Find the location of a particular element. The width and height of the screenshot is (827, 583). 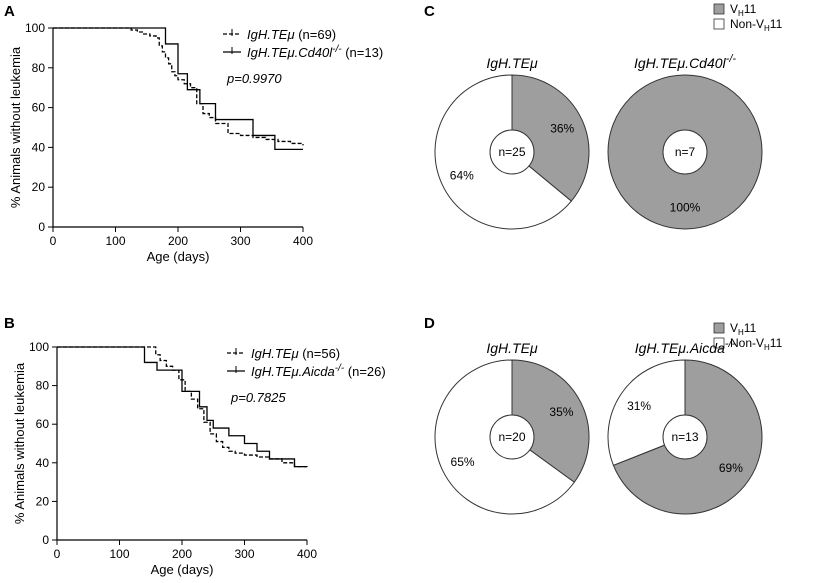

legend-name: IgH.TEμ.Aicda is located at coordinates (293, 371).